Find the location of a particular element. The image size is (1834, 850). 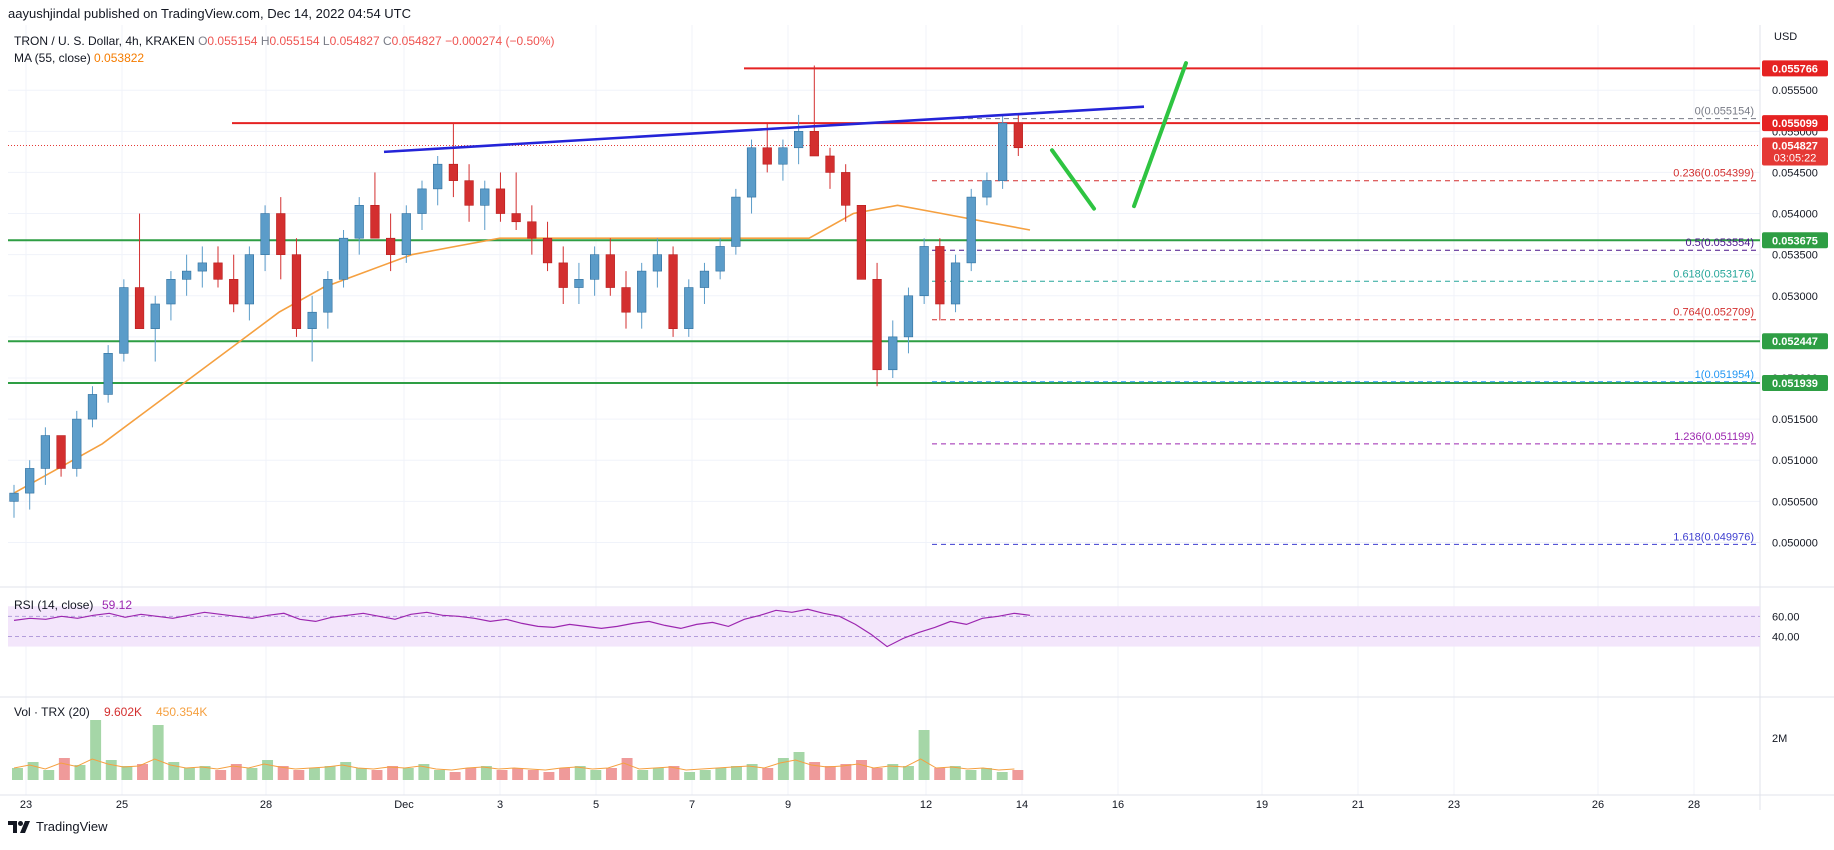

fib-level-label-6: 1.236(0.051199) is located at coordinates (1714, 437).